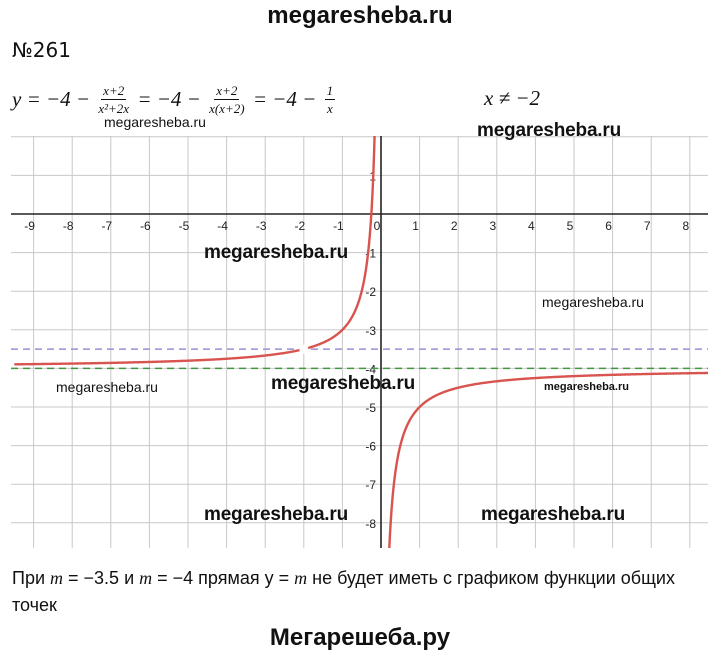  Describe the element at coordinates (377, 226) in the screenshot. I see `x-tick-label: 0` at that location.